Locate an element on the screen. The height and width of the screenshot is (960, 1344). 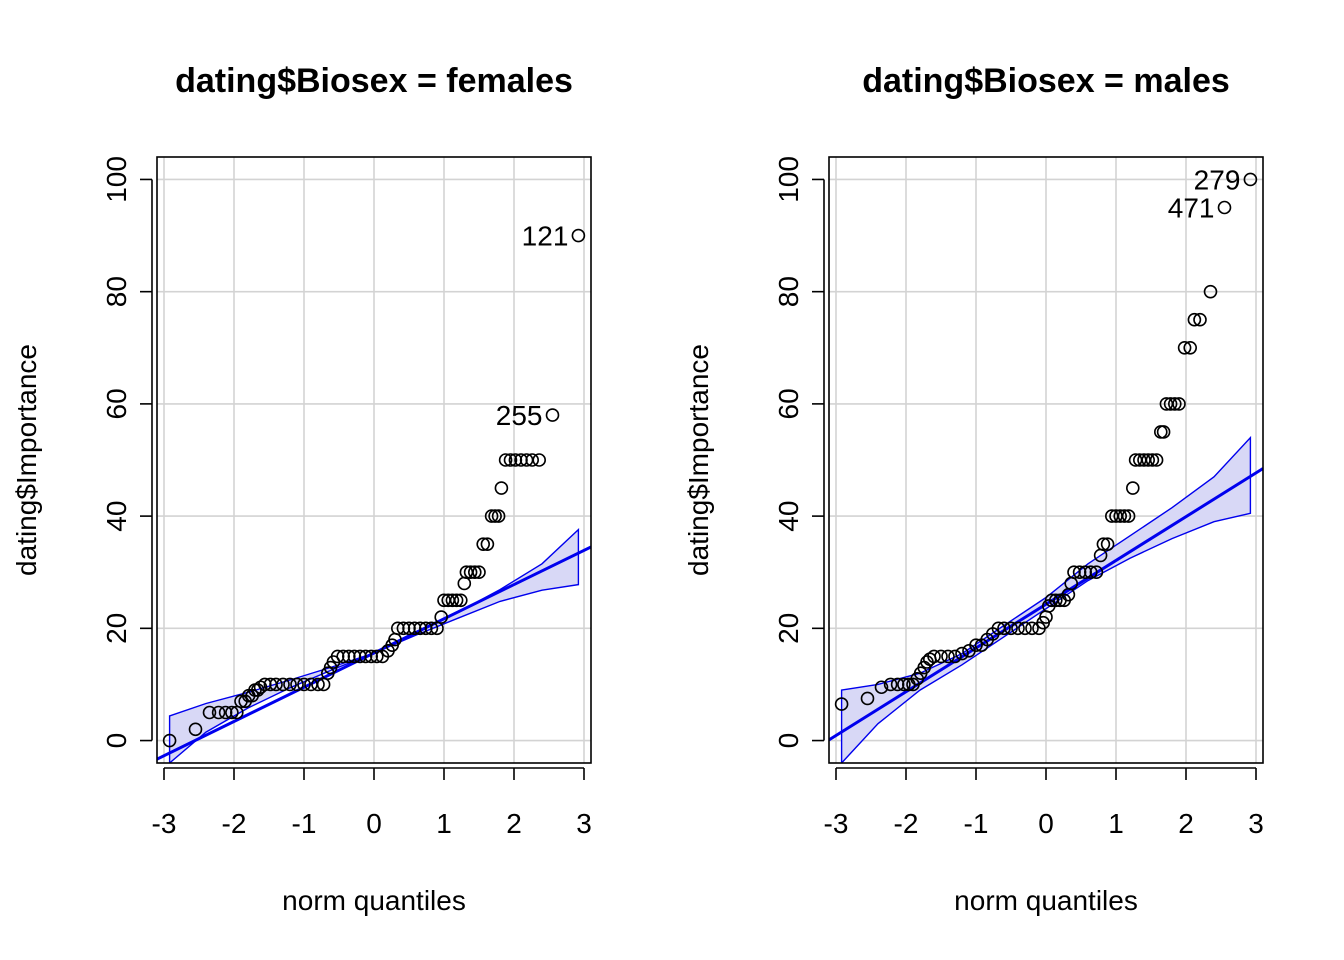
panel-title: dating$Biosex = females is located at coordinates (374, 81).